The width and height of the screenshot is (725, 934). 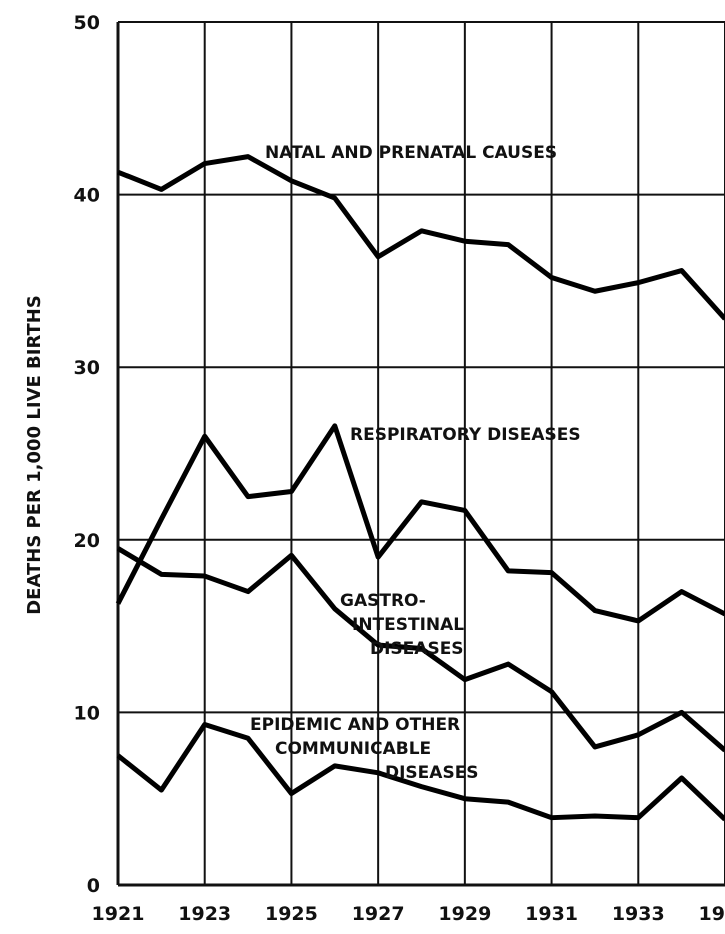 What do you see at coordinates (87, 713) in the screenshot?
I see `y-tick-label: 10` at bounding box center [87, 713].